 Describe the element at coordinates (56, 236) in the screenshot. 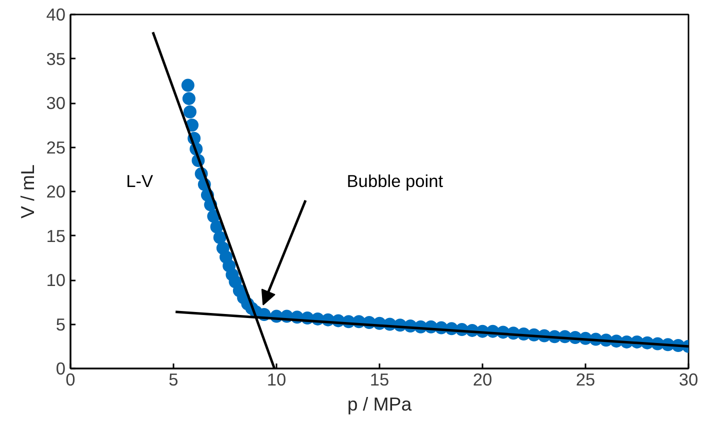

I see `y-tick-label: 15` at that location.